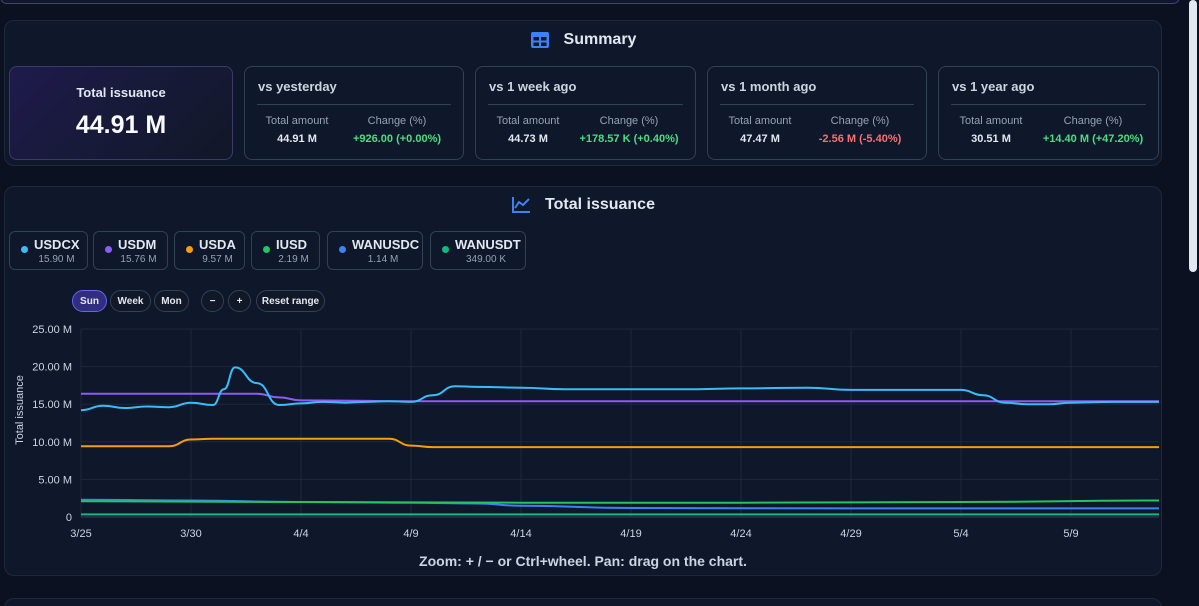 Image resolution: width=1199 pixels, height=606 pixels. What do you see at coordinates (520, 534) in the screenshot?
I see `x-tick-label: 4/14` at bounding box center [520, 534].